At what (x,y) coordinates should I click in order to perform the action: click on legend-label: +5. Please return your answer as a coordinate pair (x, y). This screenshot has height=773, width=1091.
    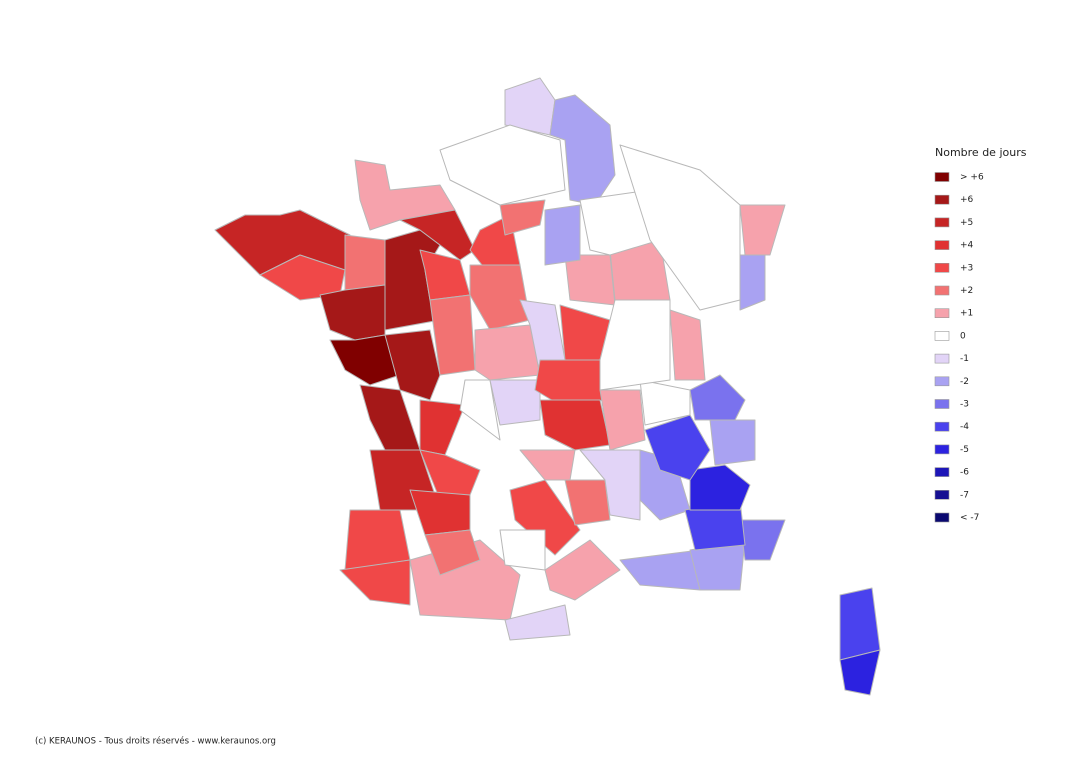
    Looking at the image, I should click on (966, 223).